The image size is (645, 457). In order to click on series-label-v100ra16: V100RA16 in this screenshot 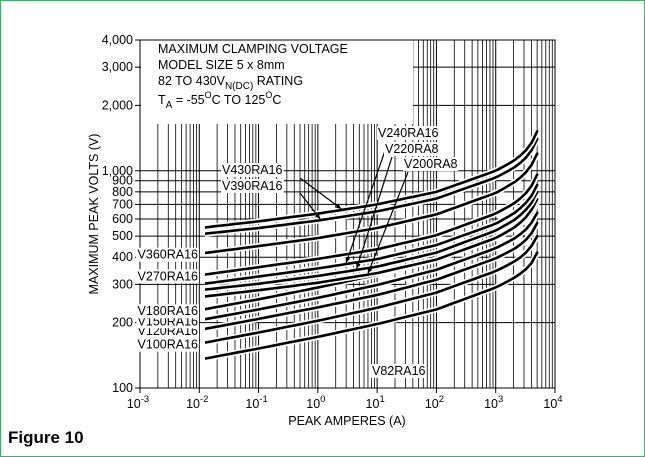, I will do `click(168, 345)`.